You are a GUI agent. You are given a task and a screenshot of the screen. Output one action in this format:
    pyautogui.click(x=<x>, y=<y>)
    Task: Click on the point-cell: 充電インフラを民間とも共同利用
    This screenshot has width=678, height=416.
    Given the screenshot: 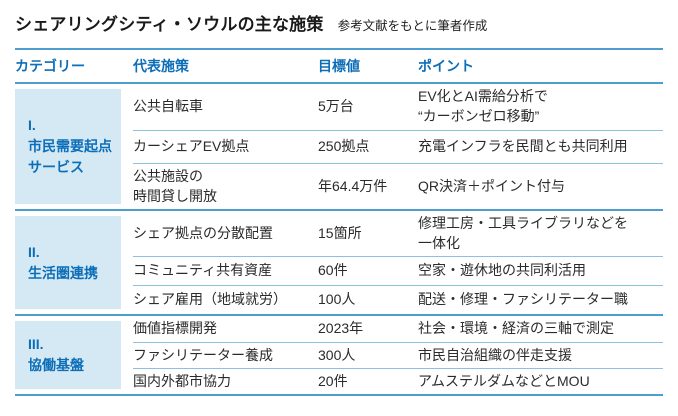 What is the action you would take?
    pyautogui.click(x=523, y=146)
    